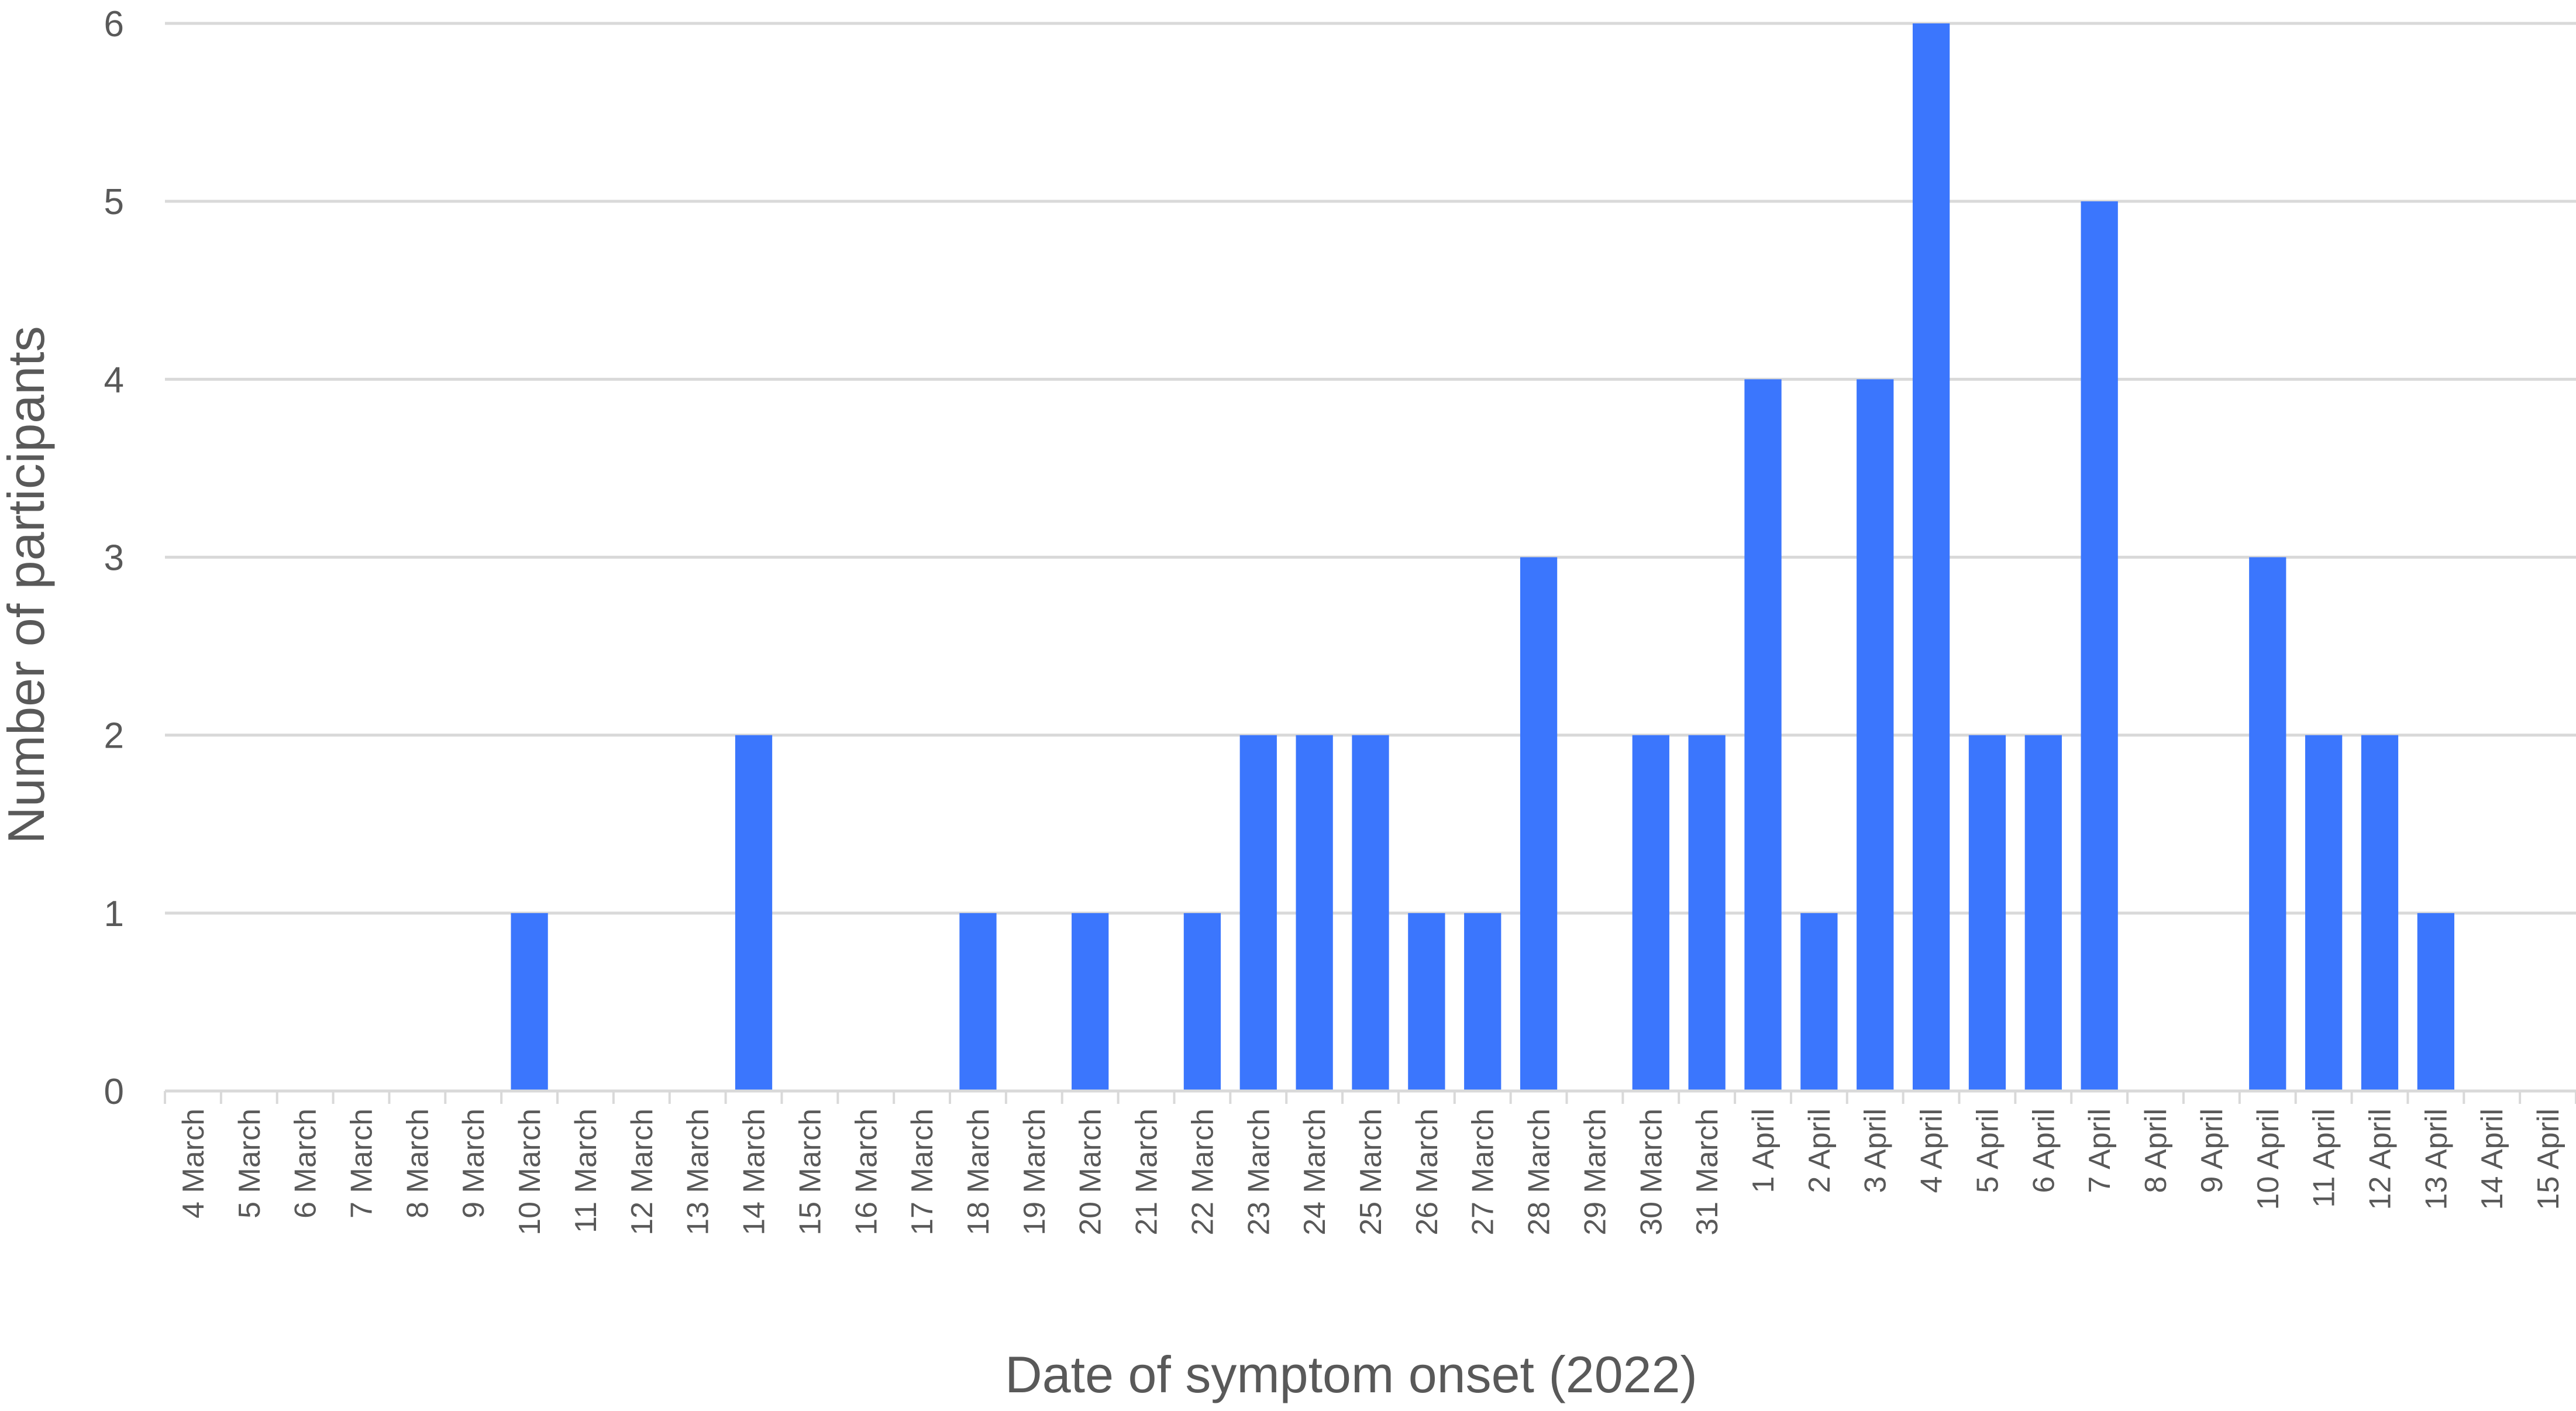 Image resolution: width=2576 pixels, height=1411 pixels. Describe the element at coordinates (1651, 1173) in the screenshot. I see `x-tick-label: 30 March` at that location.